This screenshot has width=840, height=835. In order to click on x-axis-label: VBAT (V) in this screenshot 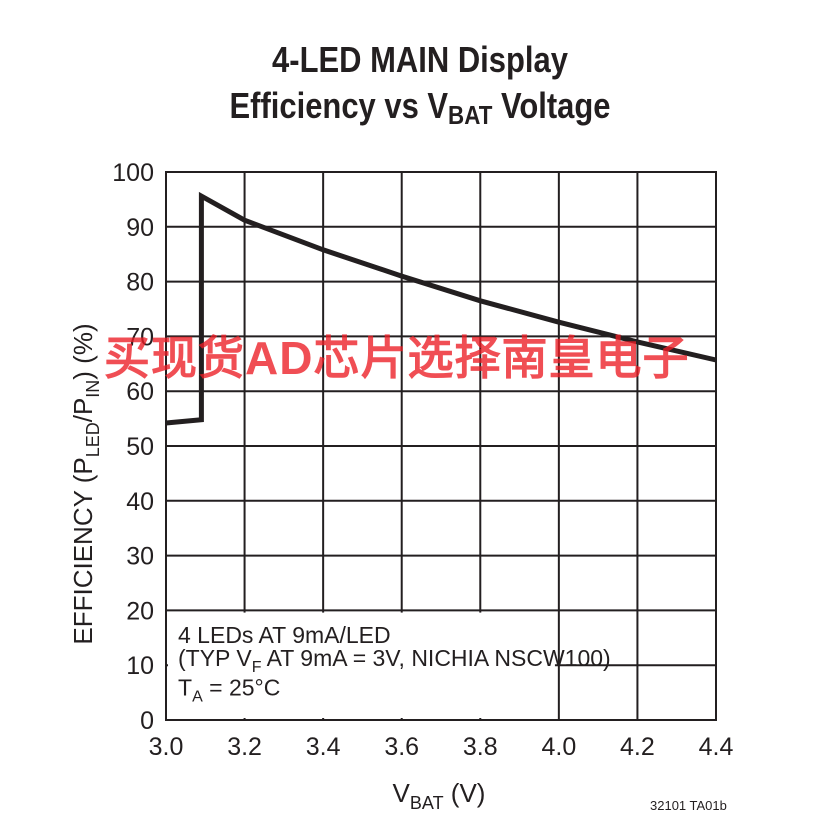, I will do `click(439, 795)`.